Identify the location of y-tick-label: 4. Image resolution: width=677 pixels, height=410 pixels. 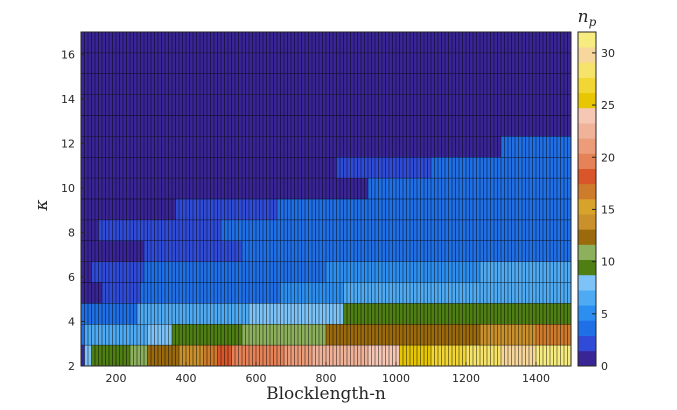
(71, 321).